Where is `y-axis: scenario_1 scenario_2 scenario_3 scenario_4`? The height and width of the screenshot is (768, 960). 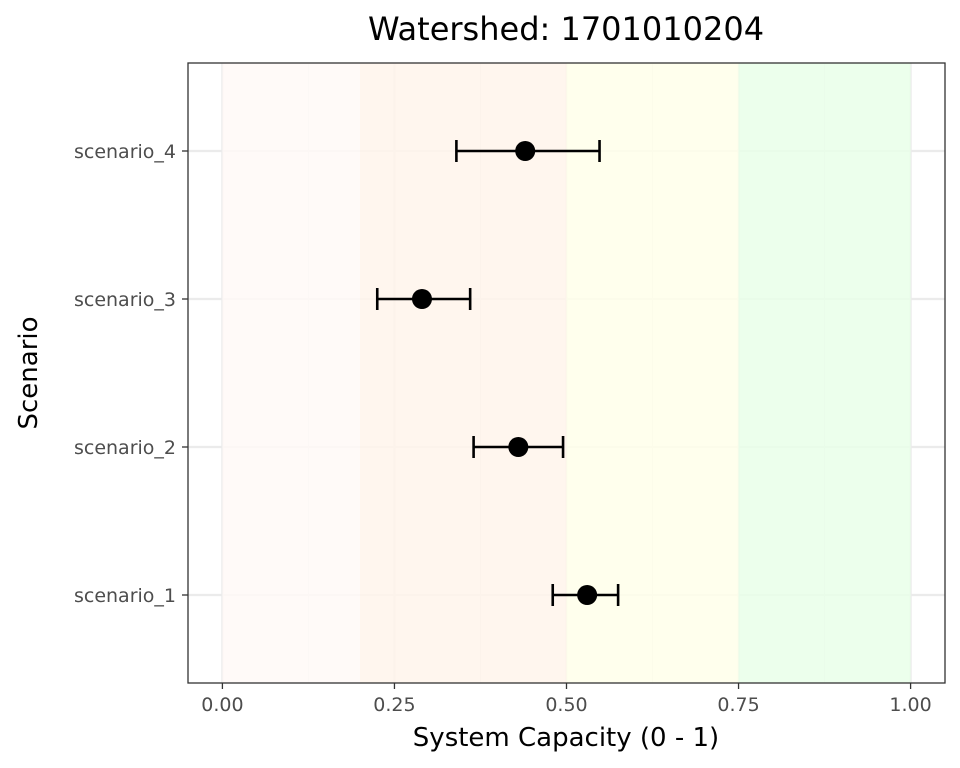
y-axis: scenario_1 scenario_2 scenario_3 scenario_4 is located at coordinates (131, 374).